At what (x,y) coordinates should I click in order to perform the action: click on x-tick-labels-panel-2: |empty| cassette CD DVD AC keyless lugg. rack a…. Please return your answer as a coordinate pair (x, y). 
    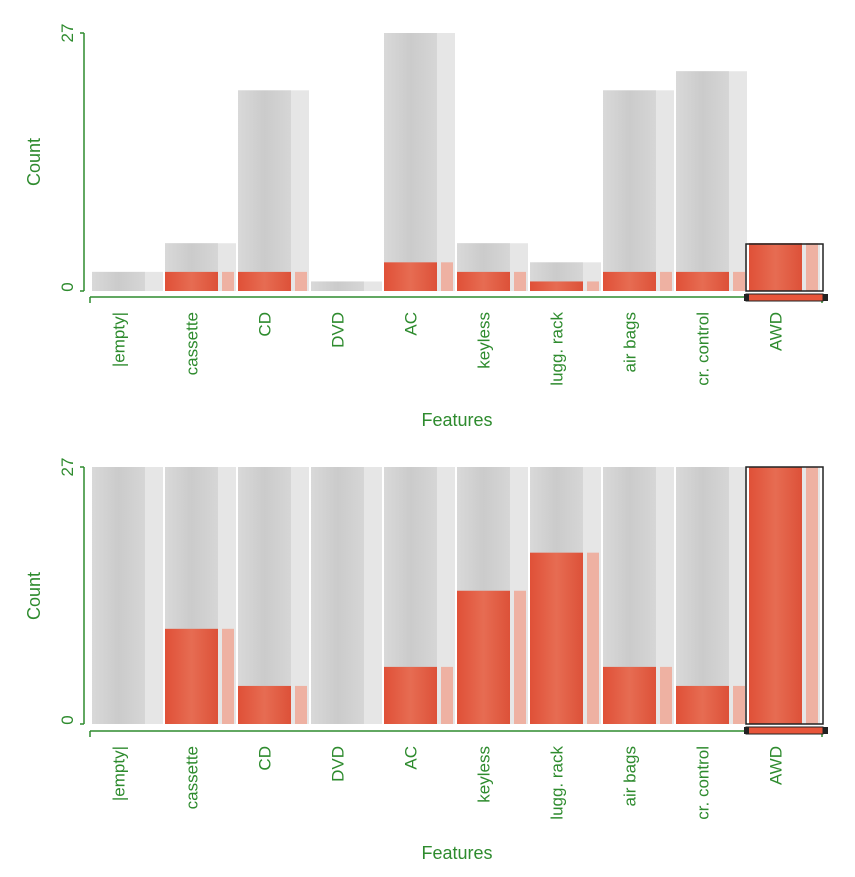
    Looking at the image, I should click on (448, 783).